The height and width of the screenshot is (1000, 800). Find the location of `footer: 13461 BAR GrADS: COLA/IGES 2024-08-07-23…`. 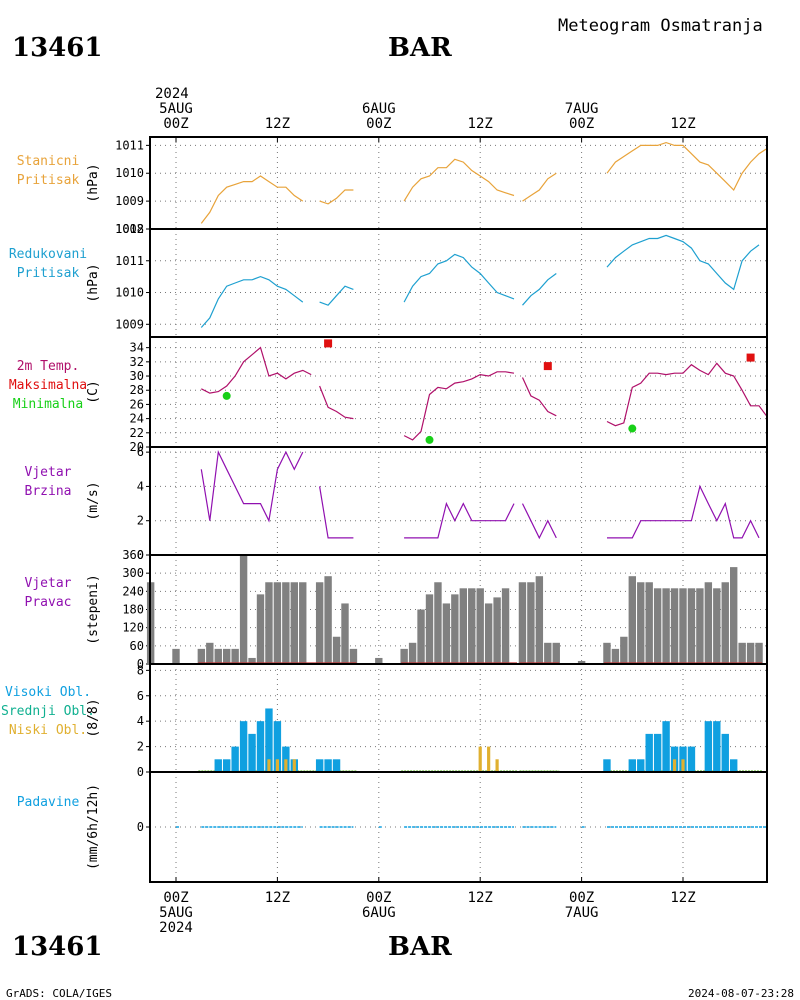

footer: 13461 BAR GrADS: COLA/IGES 2024-08-07-23… is located at coordinates (400, 966).